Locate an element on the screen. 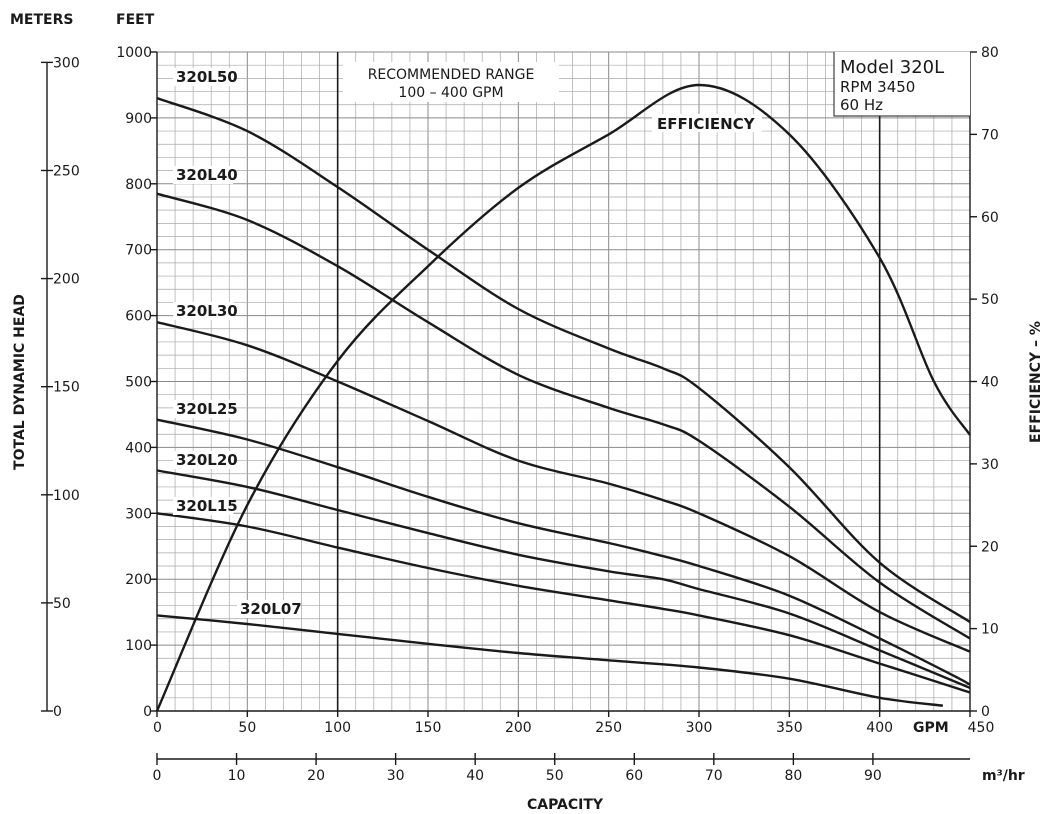  feet-tick-label: 100 is located at coordinates (138, 646).